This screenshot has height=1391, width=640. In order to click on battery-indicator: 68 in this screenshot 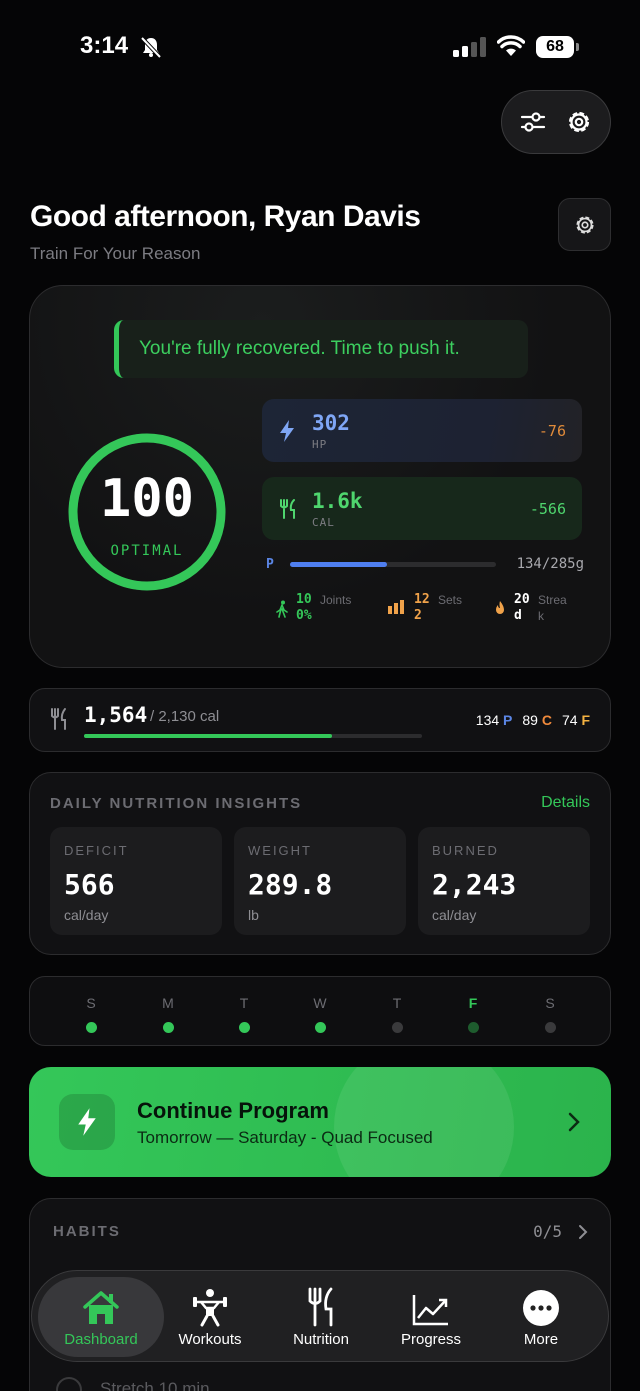, I will do `click(555, 47)`.